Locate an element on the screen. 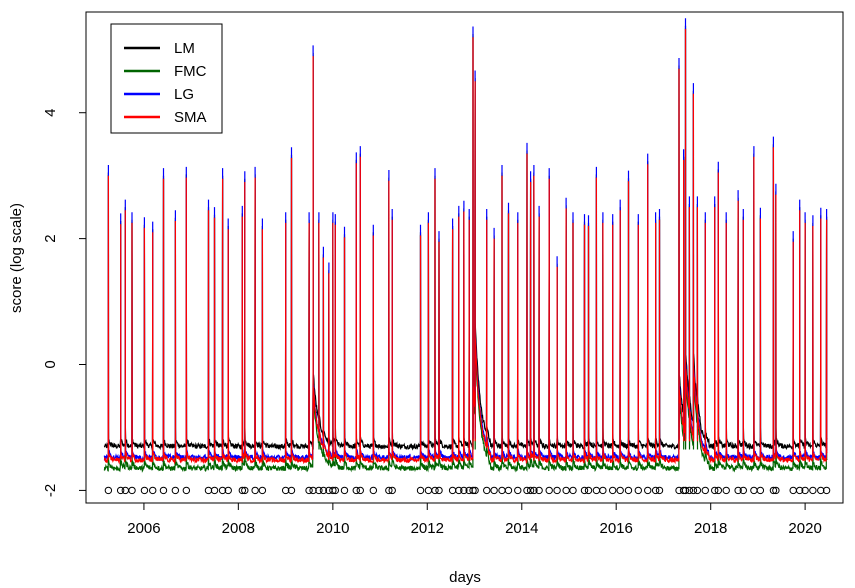 The image size is (855, 588). y-axis-title: score (log scale) is located at coordinates (16, 258).